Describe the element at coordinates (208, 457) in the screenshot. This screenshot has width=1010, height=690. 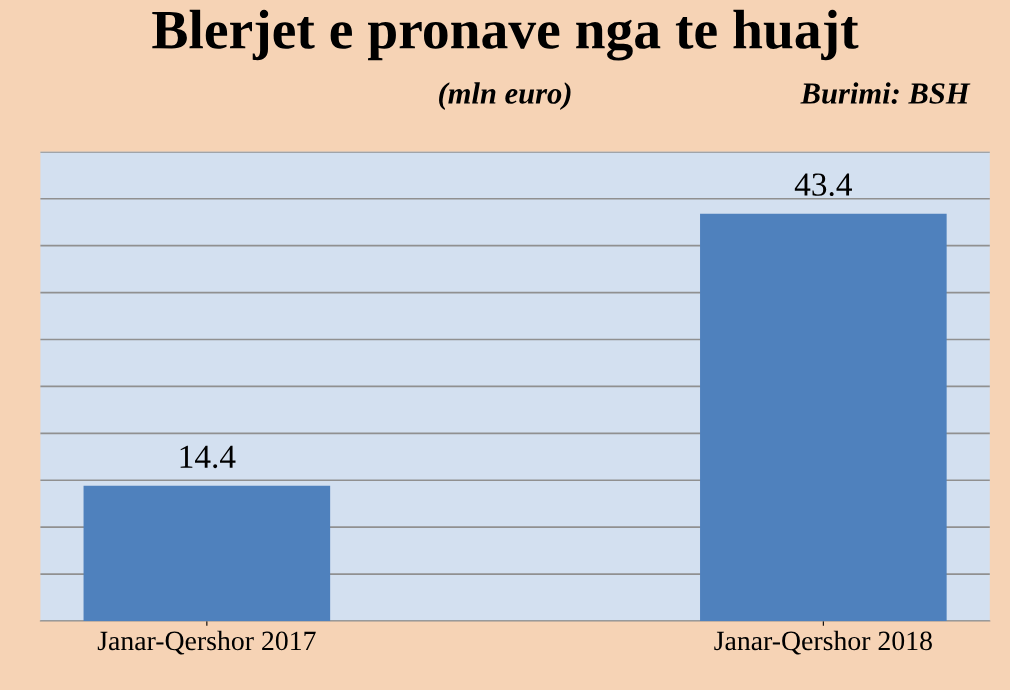
I see `data-label: 14.4` at that location.